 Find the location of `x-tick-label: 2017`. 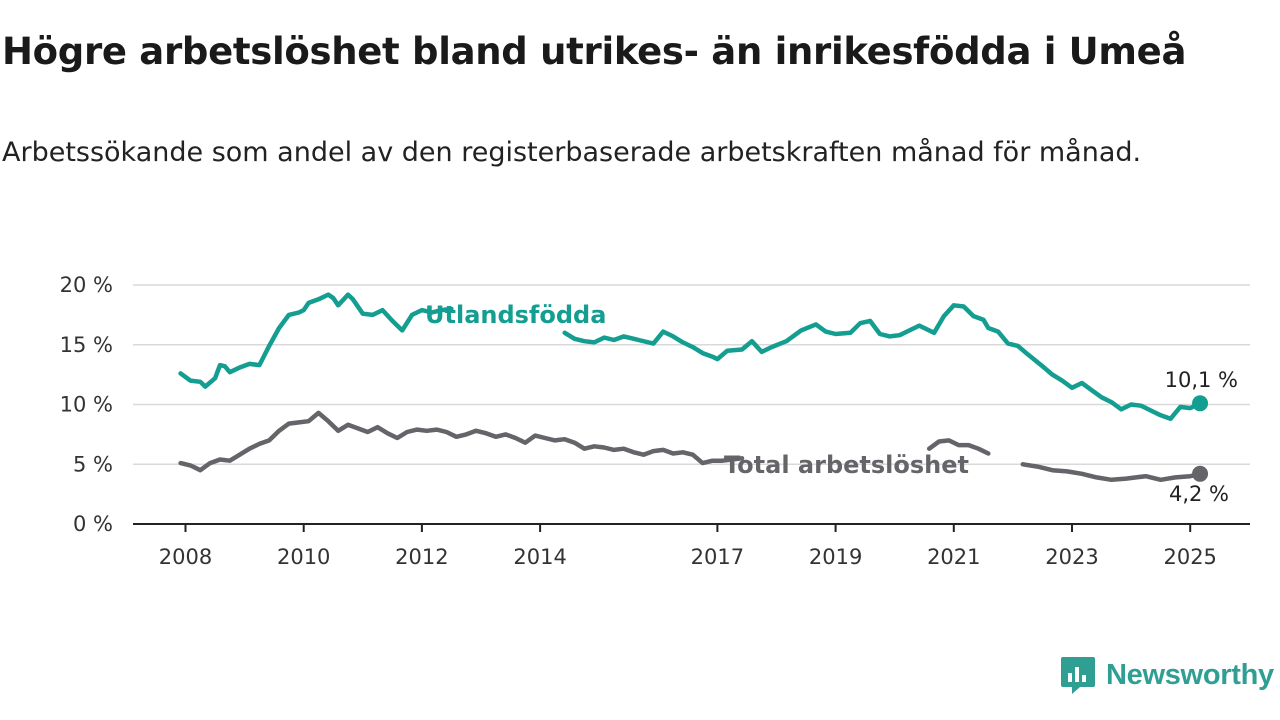

x-tick-label: 2017 is located at coordinates (717, 557).